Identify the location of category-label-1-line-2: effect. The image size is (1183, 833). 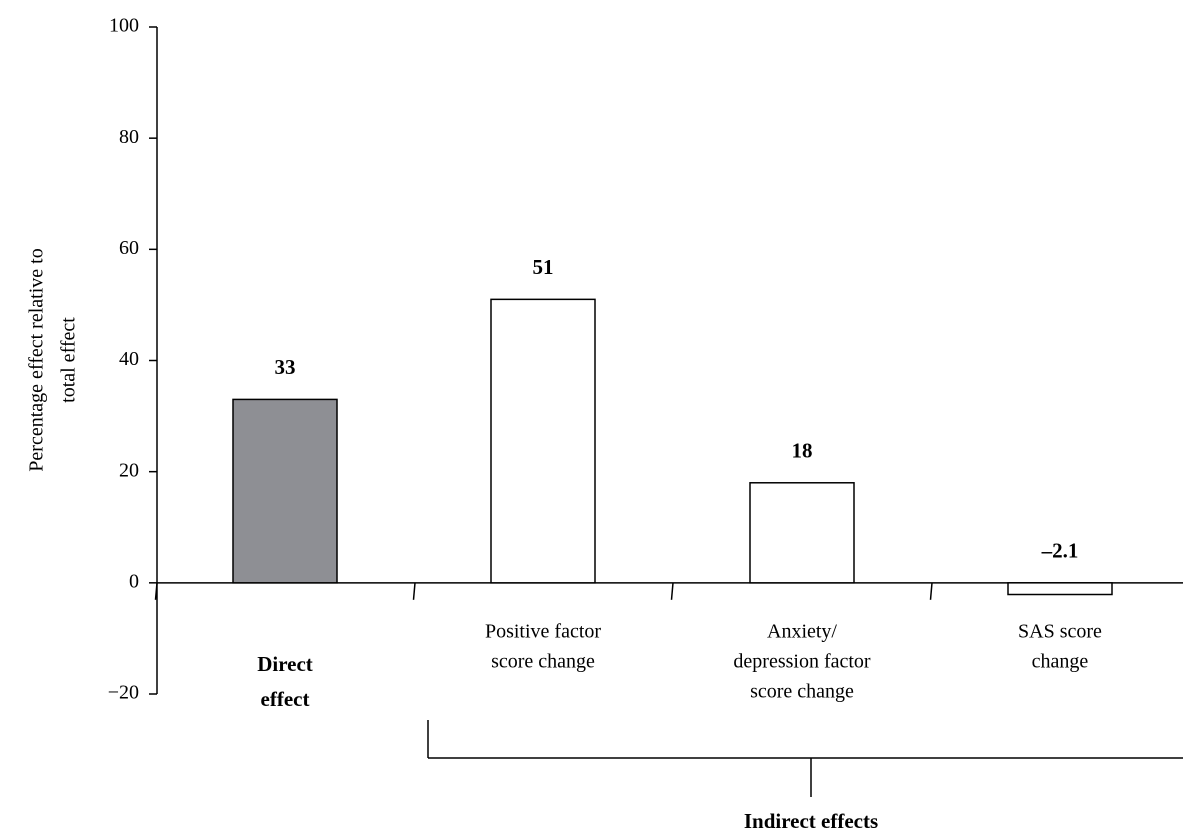
(285, 699).